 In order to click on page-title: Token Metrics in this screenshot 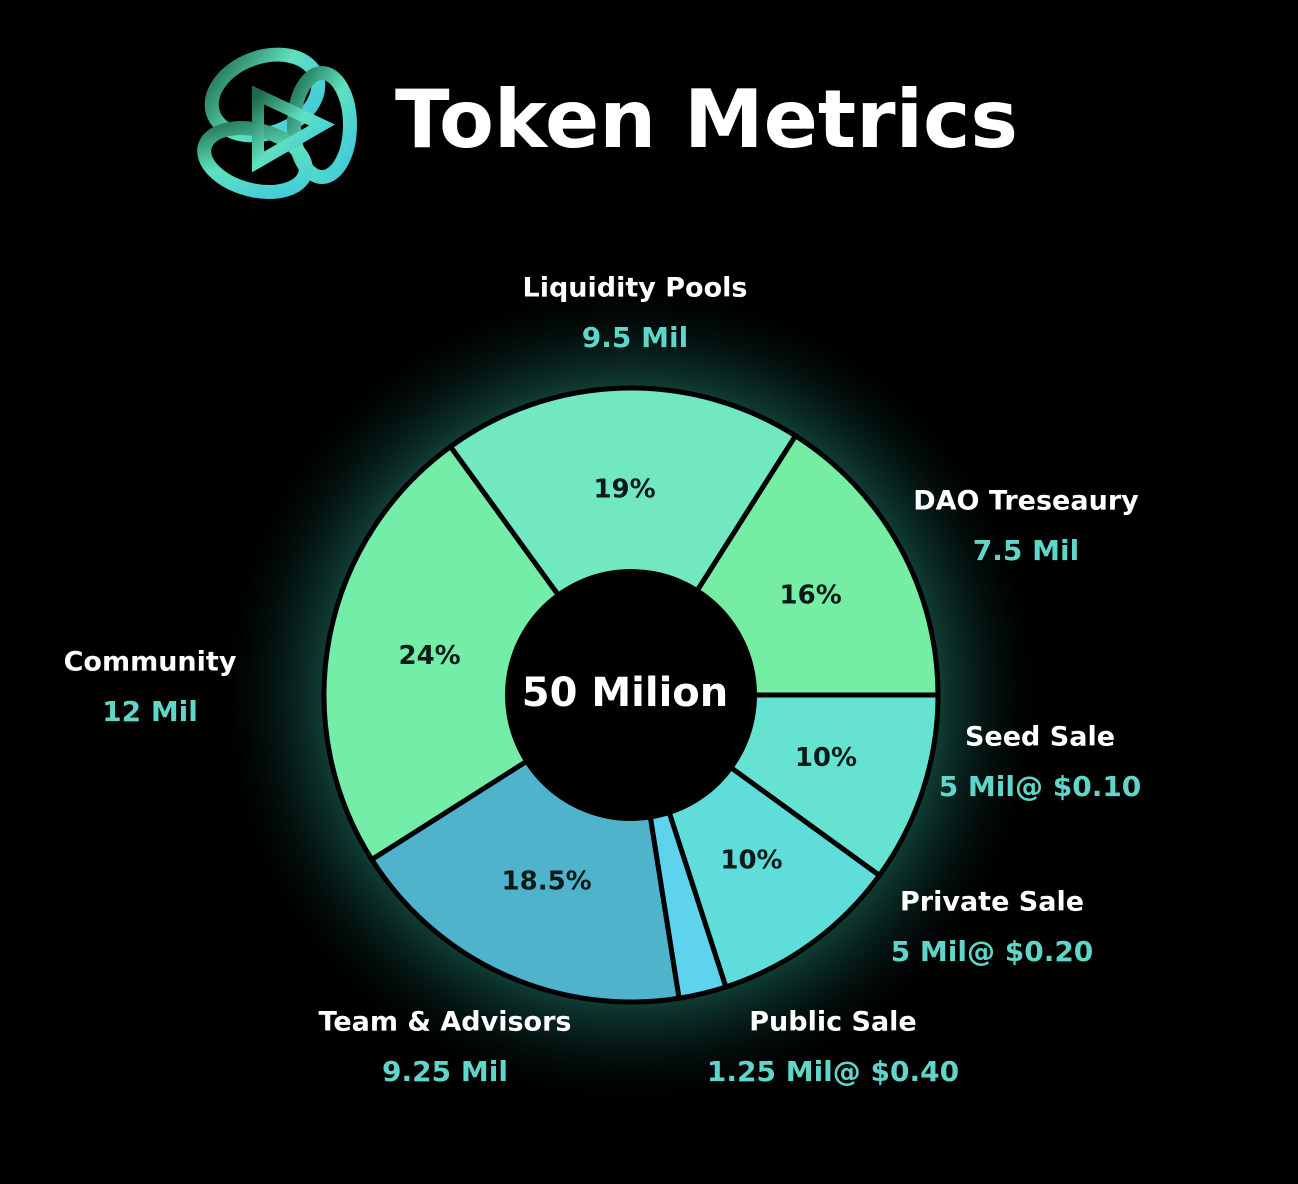, I will do `click(706, 119)`.